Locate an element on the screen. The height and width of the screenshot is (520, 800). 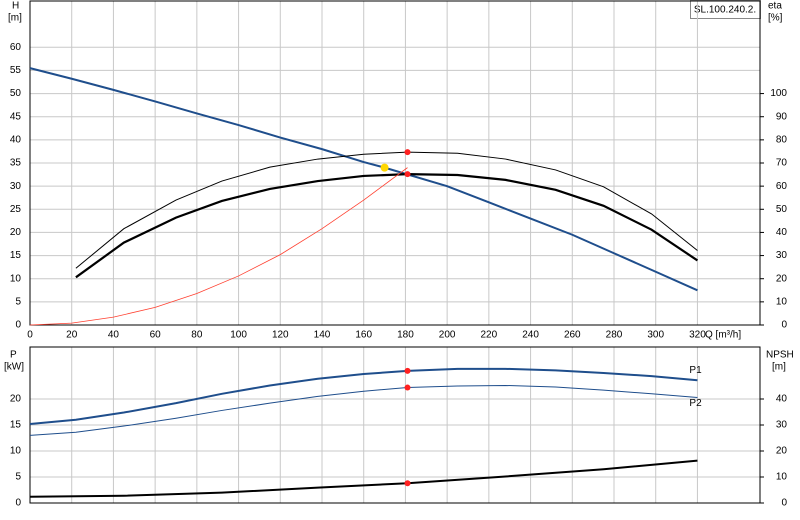
y2-tick-label: 50 is located at coordinates (782, 209).